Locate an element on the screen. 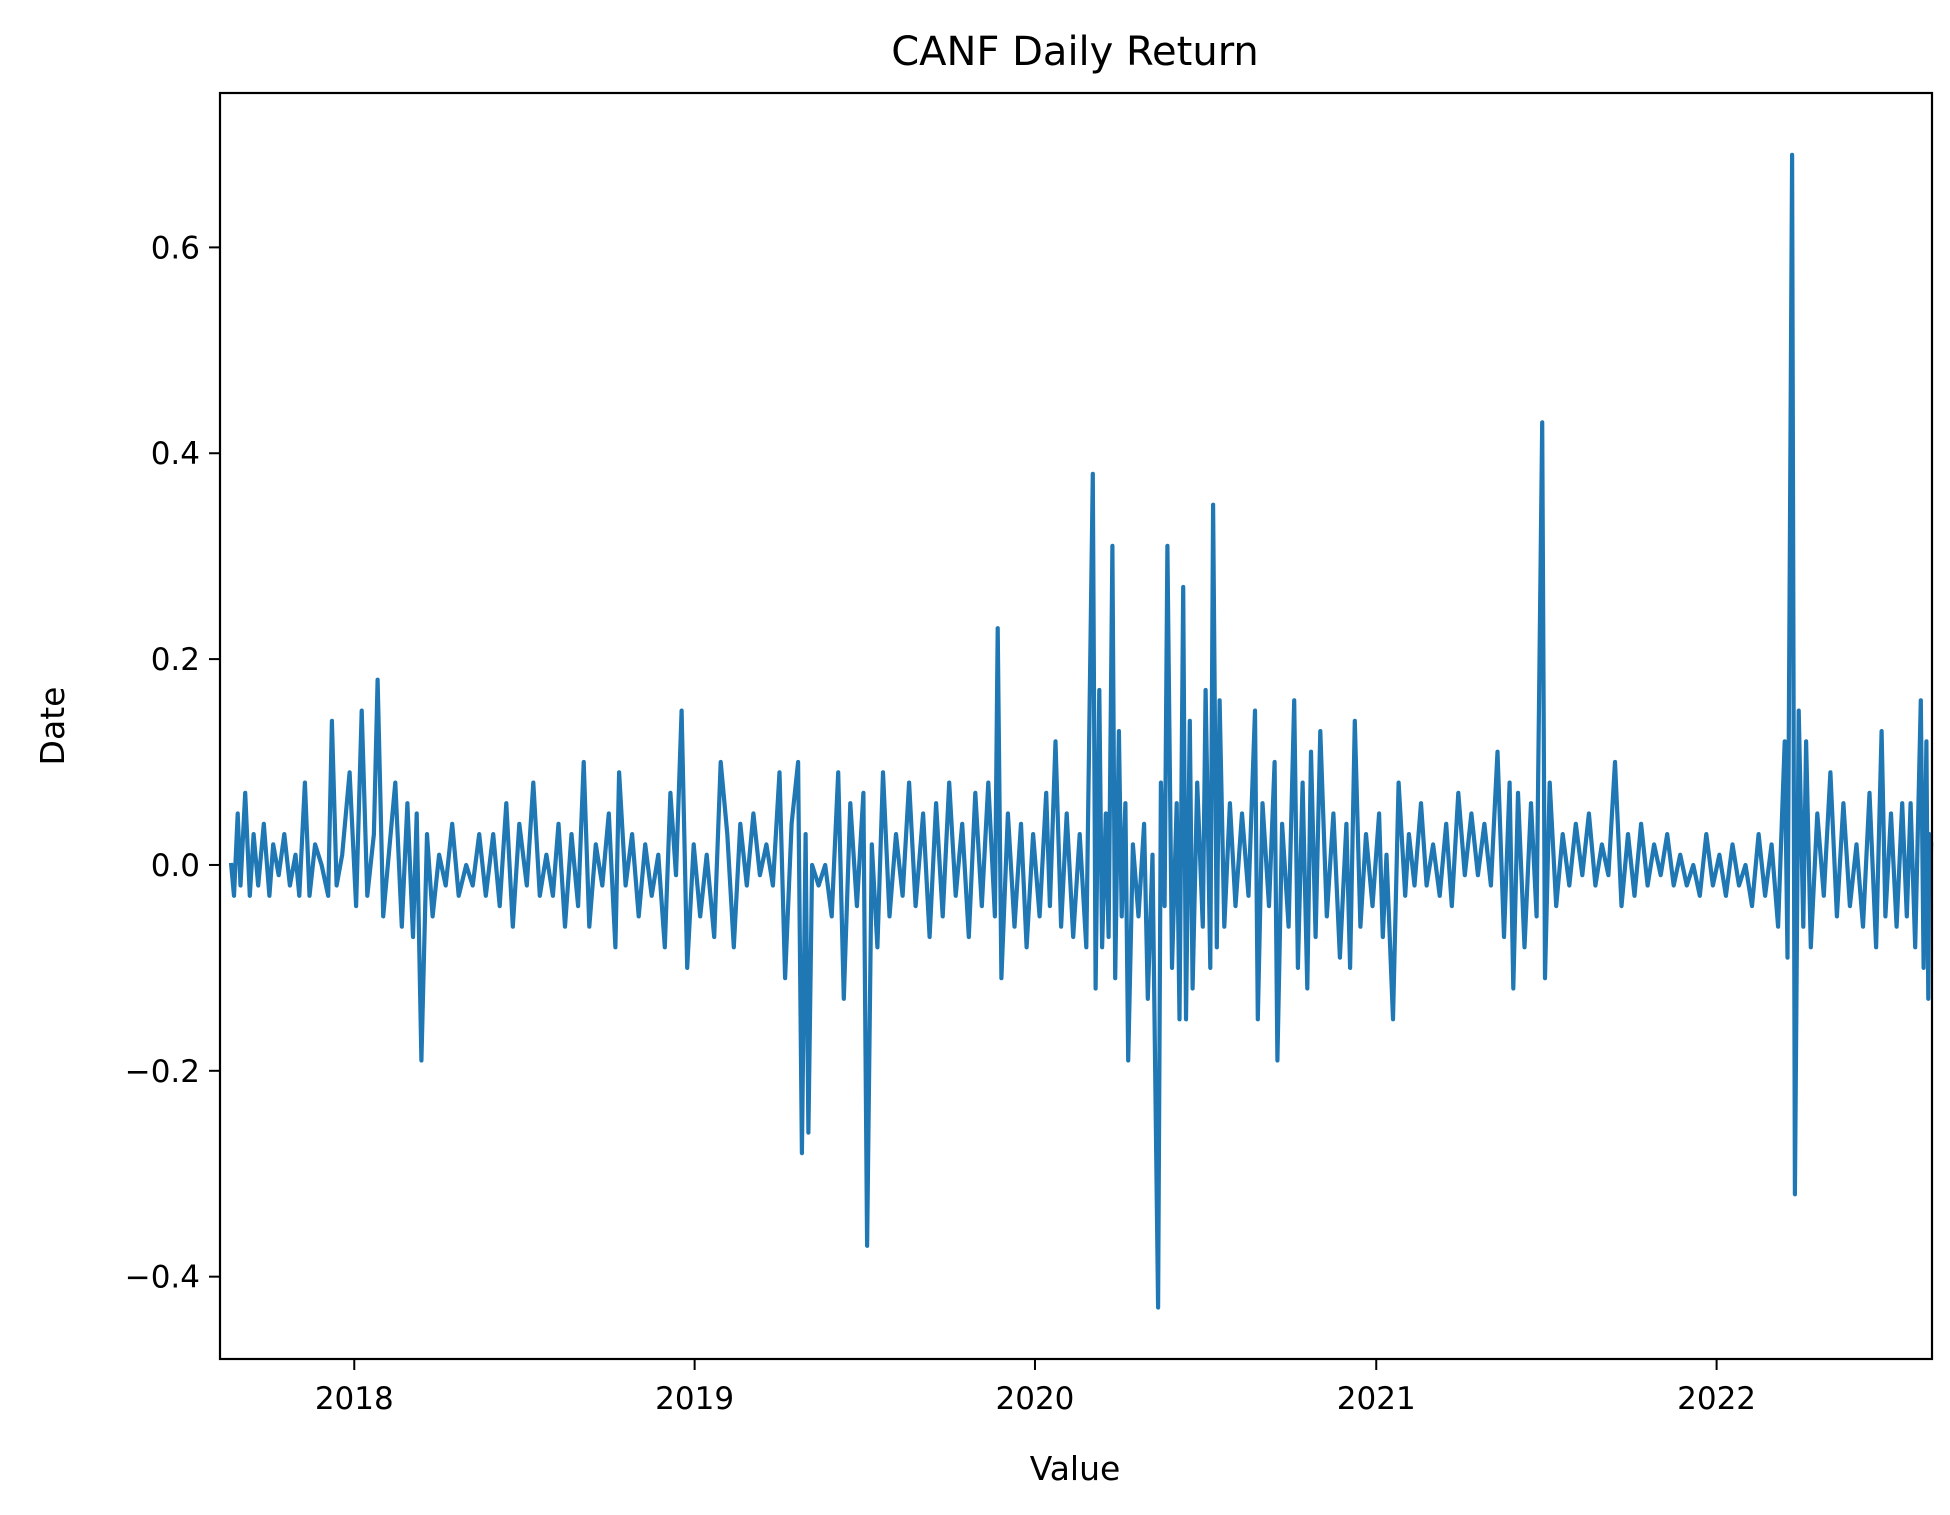  y-axis-ticks: −0.4 −0.2 0.0 0.2 0.4 0.6 is located at coordinates (172, 763).